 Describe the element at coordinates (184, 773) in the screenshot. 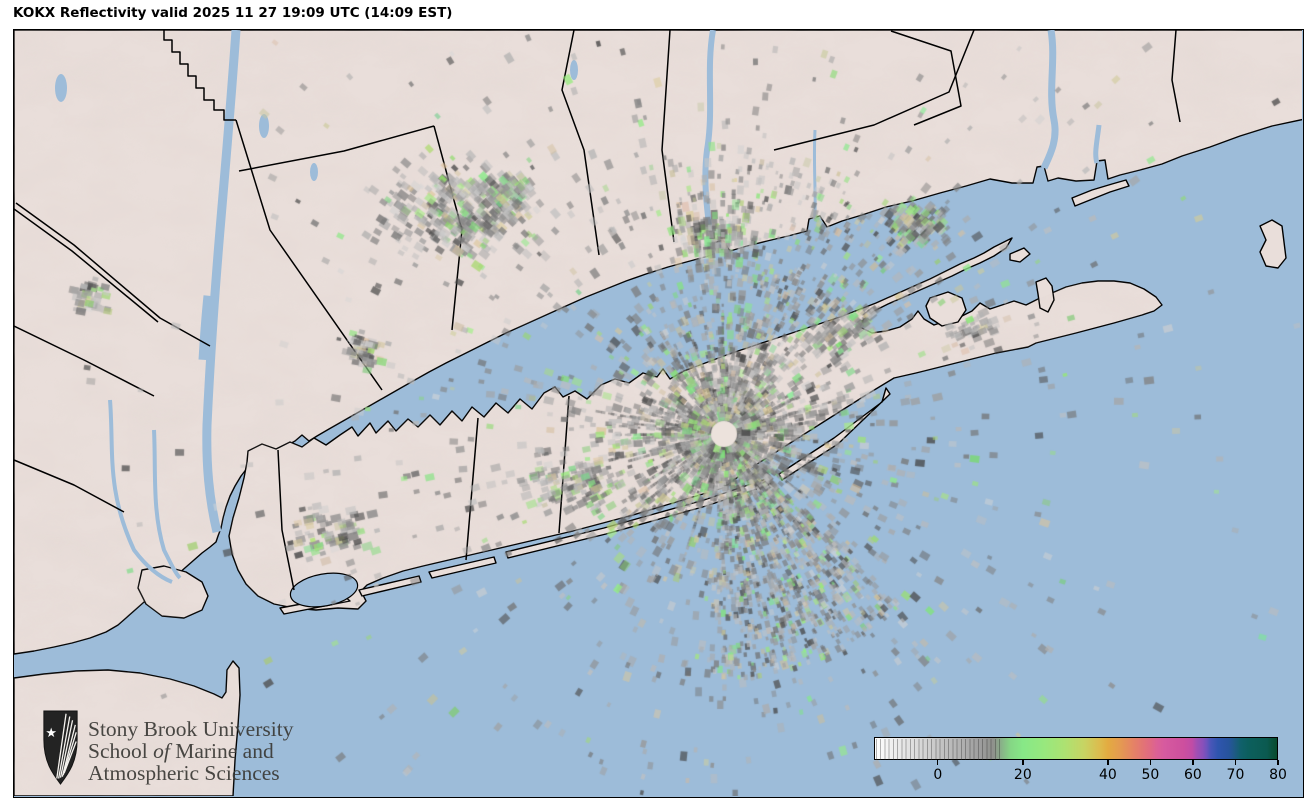

I see `logo-line-3: Atmospheric Sciences` at that location.